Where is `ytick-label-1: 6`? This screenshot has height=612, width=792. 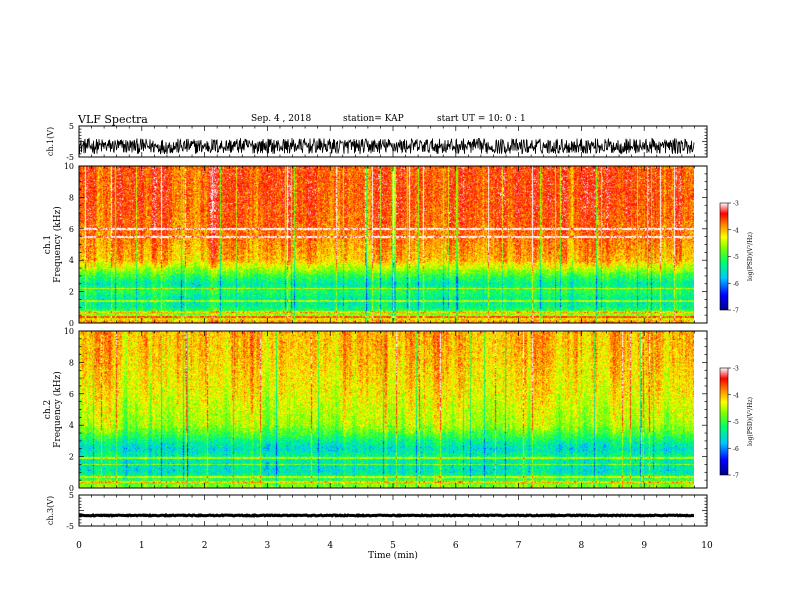
ytick-label-1: 6 is located at coordinates (71, 229).